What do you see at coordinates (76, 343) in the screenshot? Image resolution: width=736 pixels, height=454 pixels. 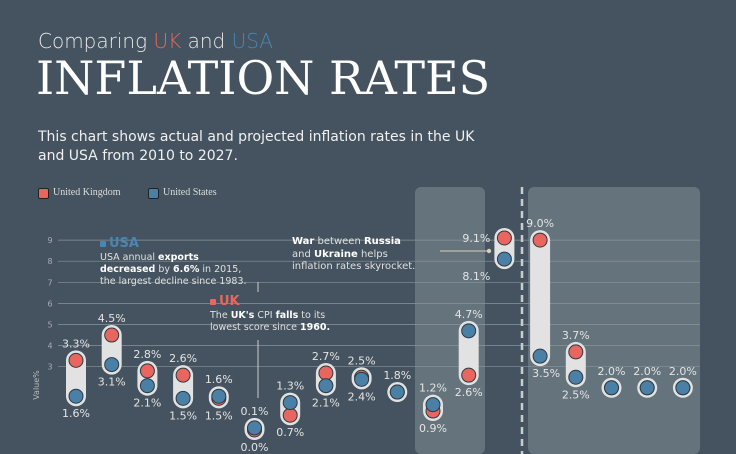 I see `value-label-max: 3.3%` at bounding box center [76, 343].